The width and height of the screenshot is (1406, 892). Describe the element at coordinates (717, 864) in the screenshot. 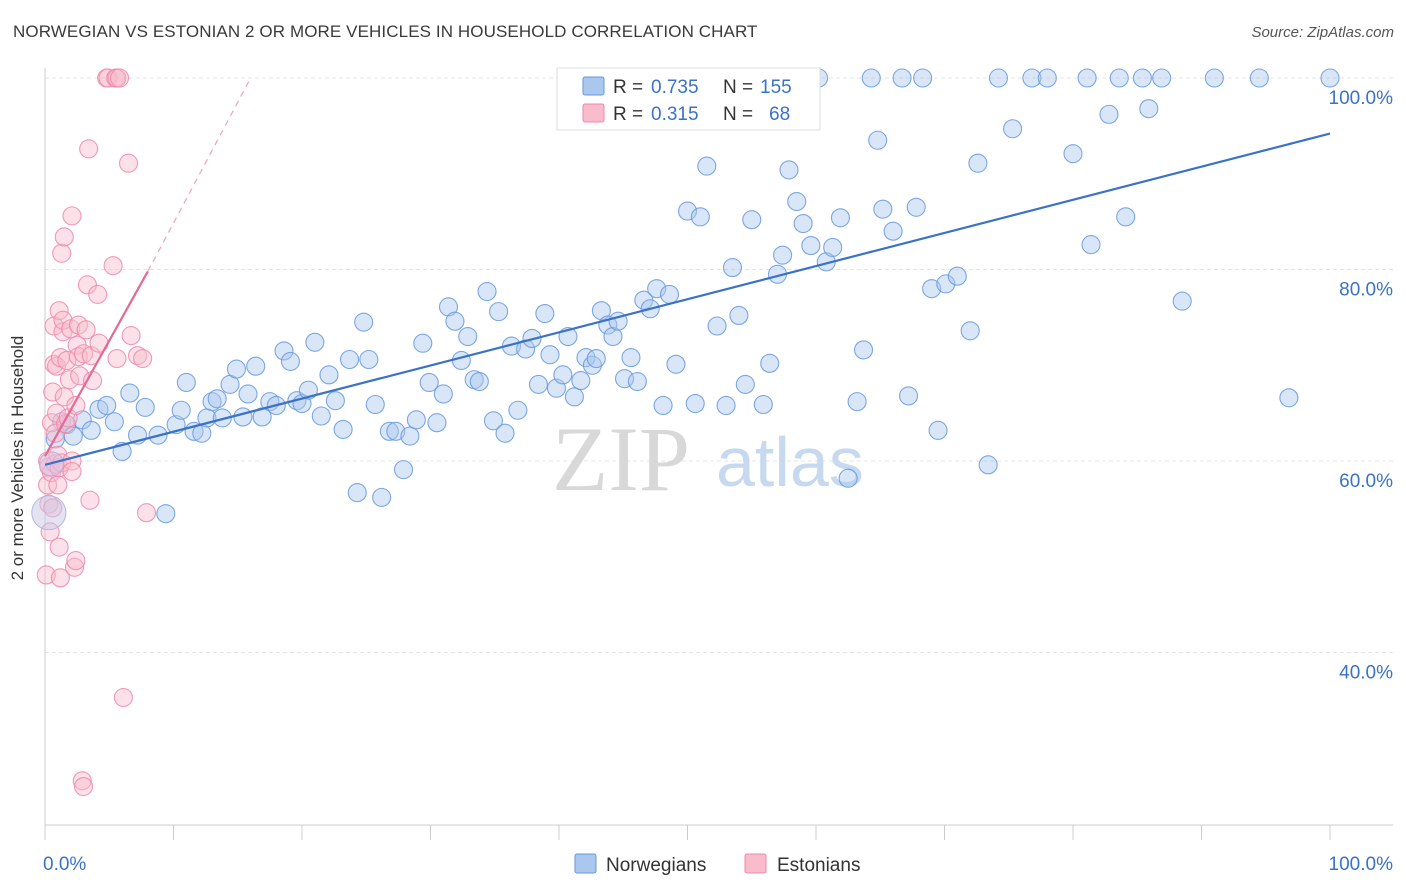

I see `series-legend: Norwegians Estonians` at that location.